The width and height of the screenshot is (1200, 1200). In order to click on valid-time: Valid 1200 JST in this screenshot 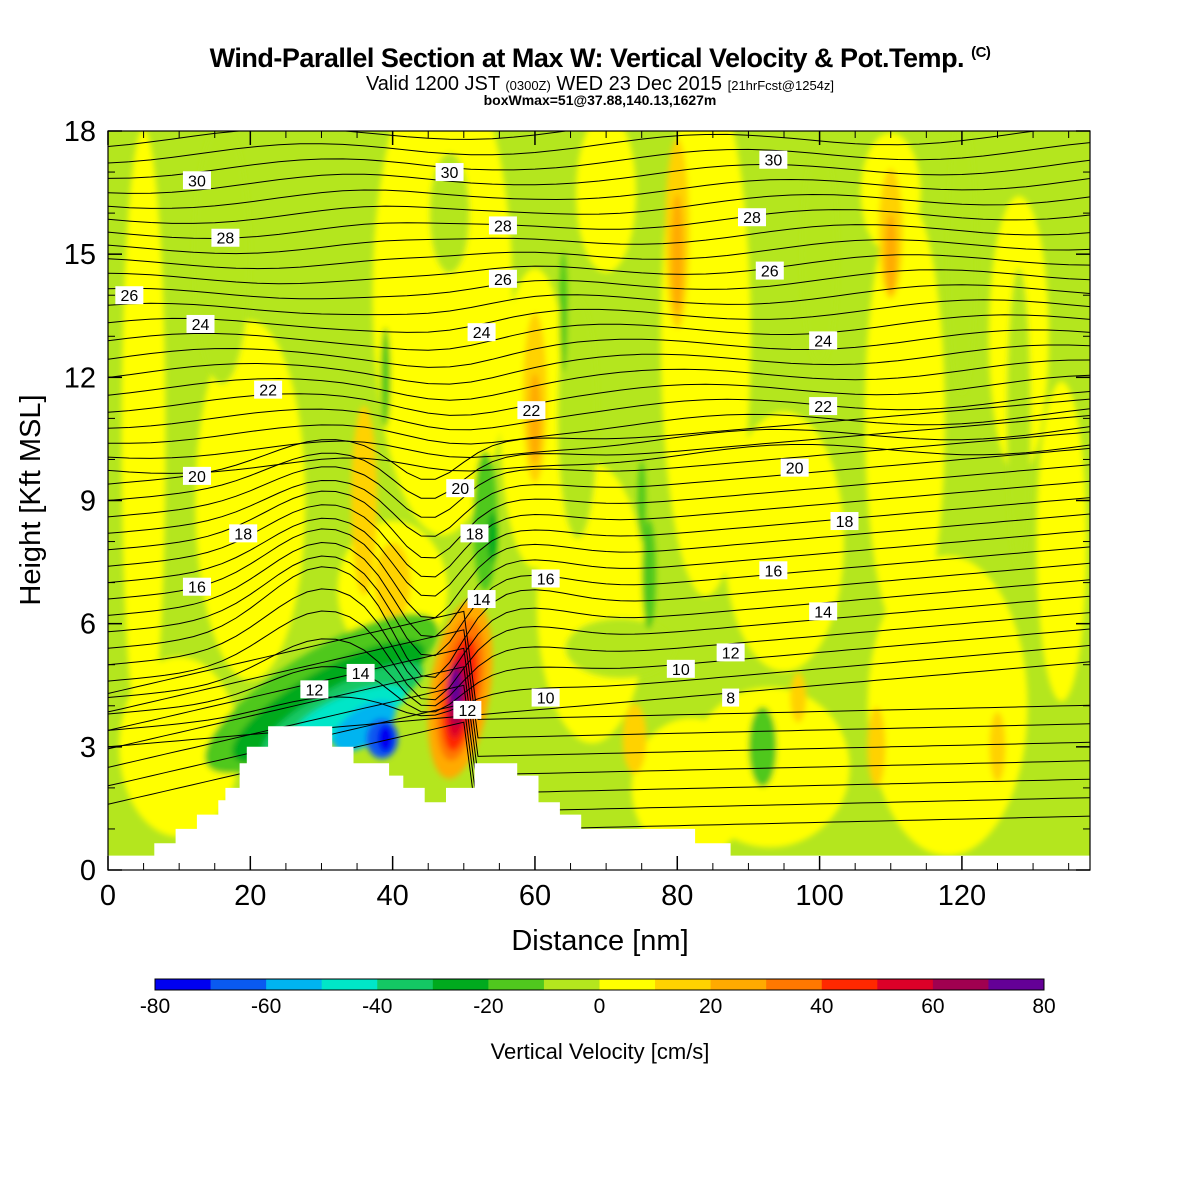, I will do `click(432, 84)`.